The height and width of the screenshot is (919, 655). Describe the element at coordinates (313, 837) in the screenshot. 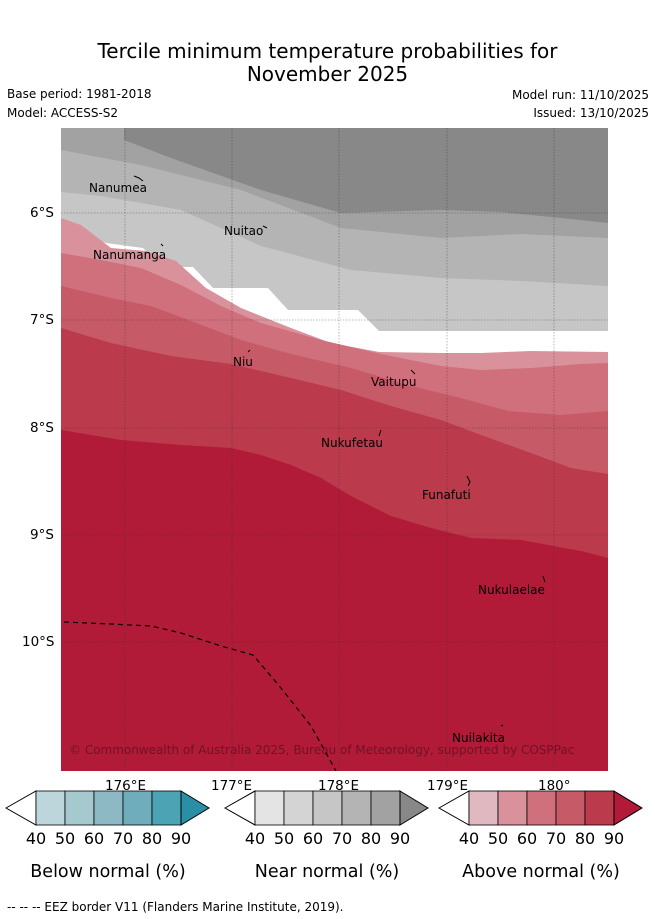

I see `near-tick-60: 60` at that location.